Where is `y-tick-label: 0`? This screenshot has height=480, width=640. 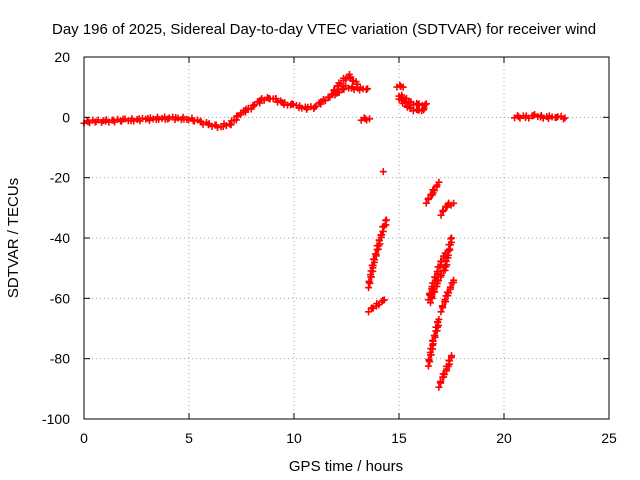
y-tick-label: 0 is located at coordinates (66, 117).